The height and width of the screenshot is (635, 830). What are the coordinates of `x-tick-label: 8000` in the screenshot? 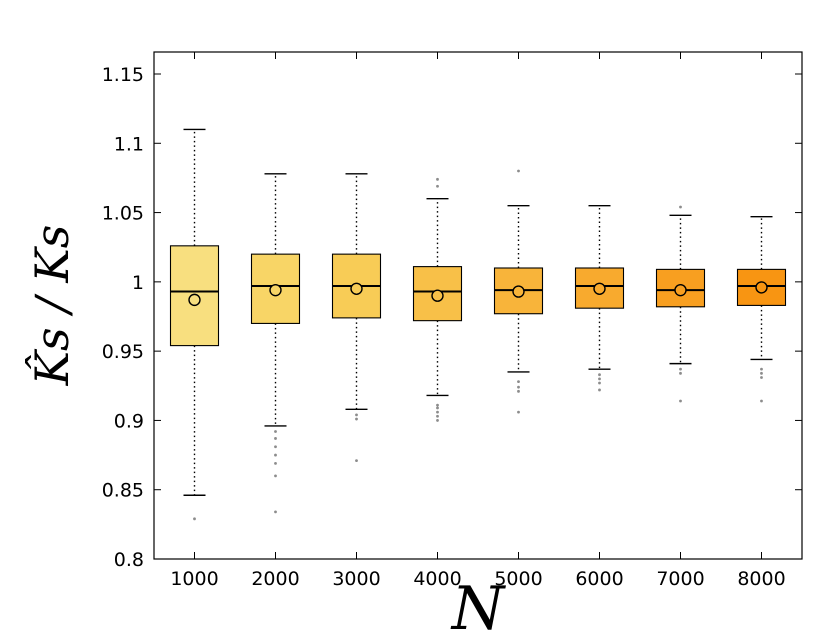 It's located at (761, 579).